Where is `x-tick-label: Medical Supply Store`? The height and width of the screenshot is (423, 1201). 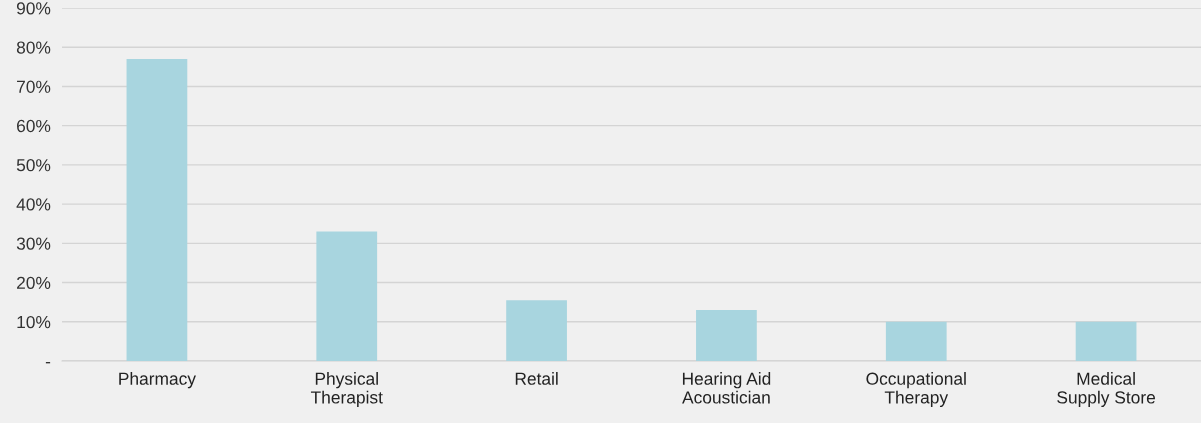 x-tick-label: Medical Supply Store is located at coordinates (1106, 389).